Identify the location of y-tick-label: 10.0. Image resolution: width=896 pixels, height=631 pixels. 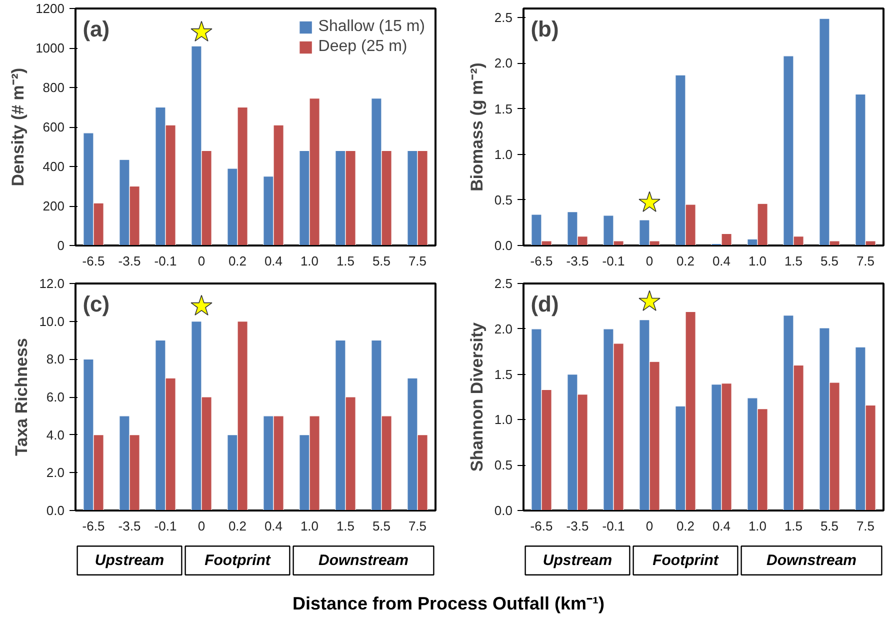
(52, 321).